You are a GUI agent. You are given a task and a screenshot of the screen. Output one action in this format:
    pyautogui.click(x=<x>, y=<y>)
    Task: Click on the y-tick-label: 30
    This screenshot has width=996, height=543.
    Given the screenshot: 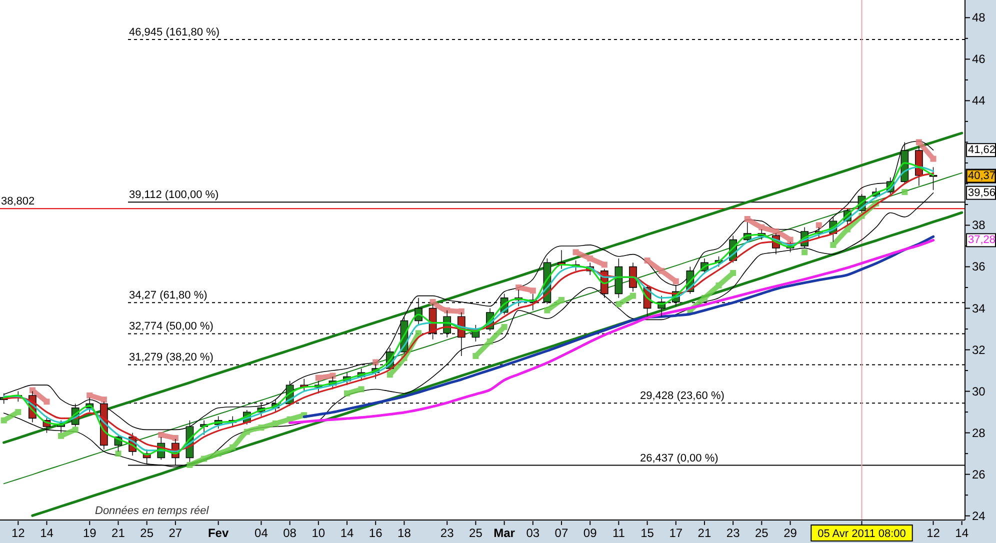 What is the action you would take?
    pyautogui.click(x=979, y=391)
    